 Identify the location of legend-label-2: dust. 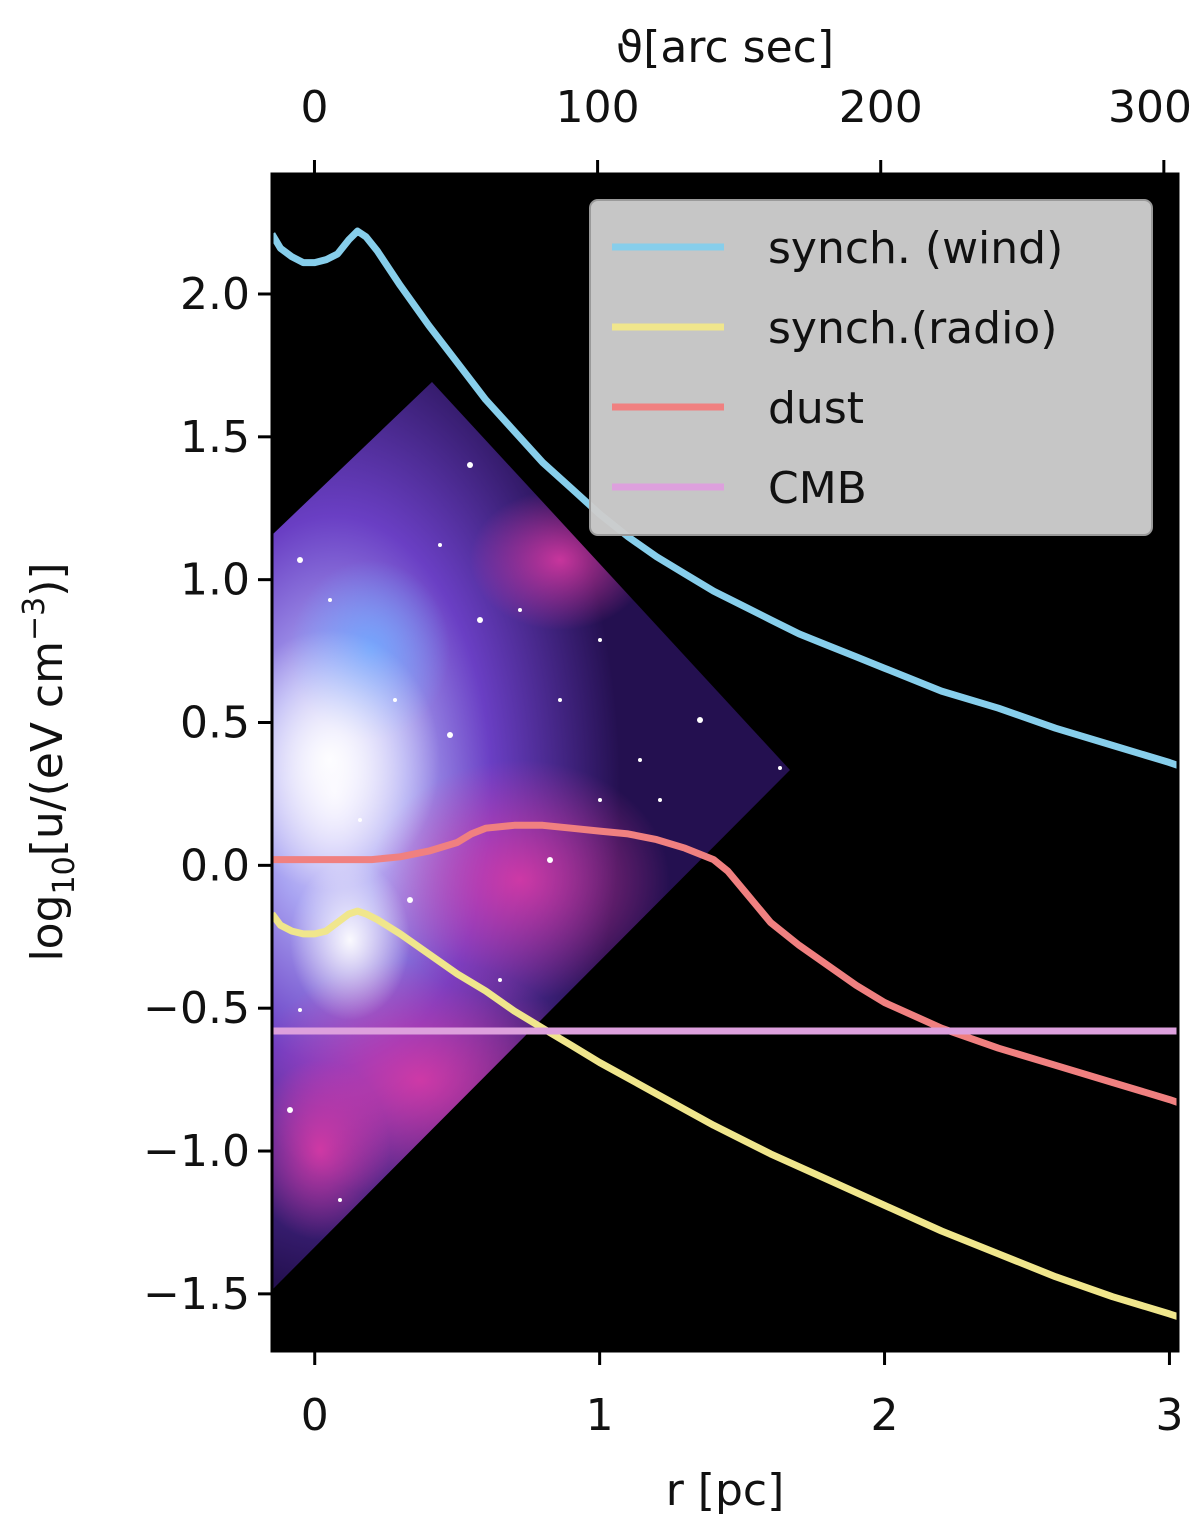
(816, 408).